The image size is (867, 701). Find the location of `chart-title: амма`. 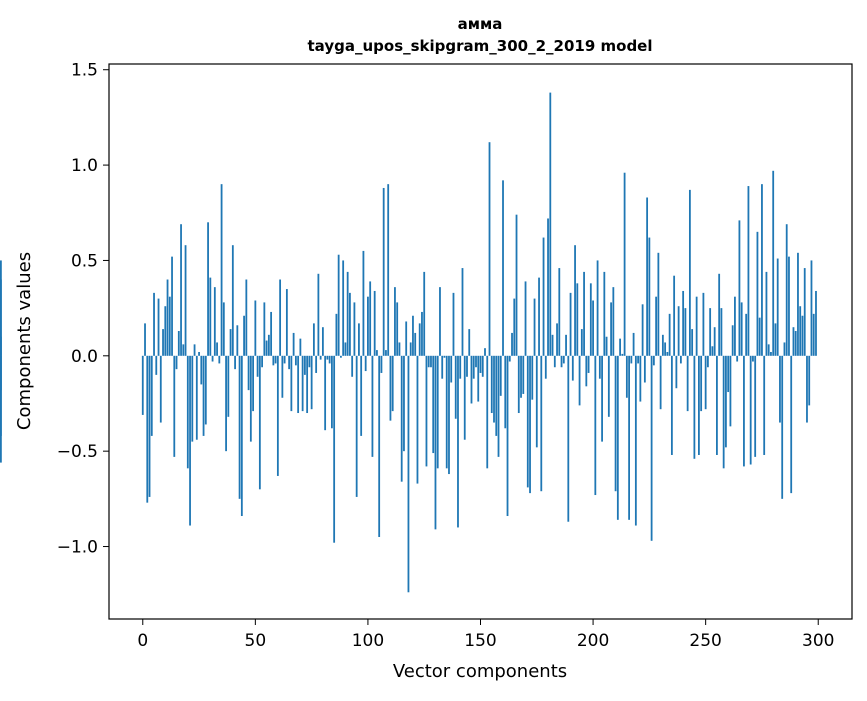

chart-title: амма is located at coordinates (480, 24).